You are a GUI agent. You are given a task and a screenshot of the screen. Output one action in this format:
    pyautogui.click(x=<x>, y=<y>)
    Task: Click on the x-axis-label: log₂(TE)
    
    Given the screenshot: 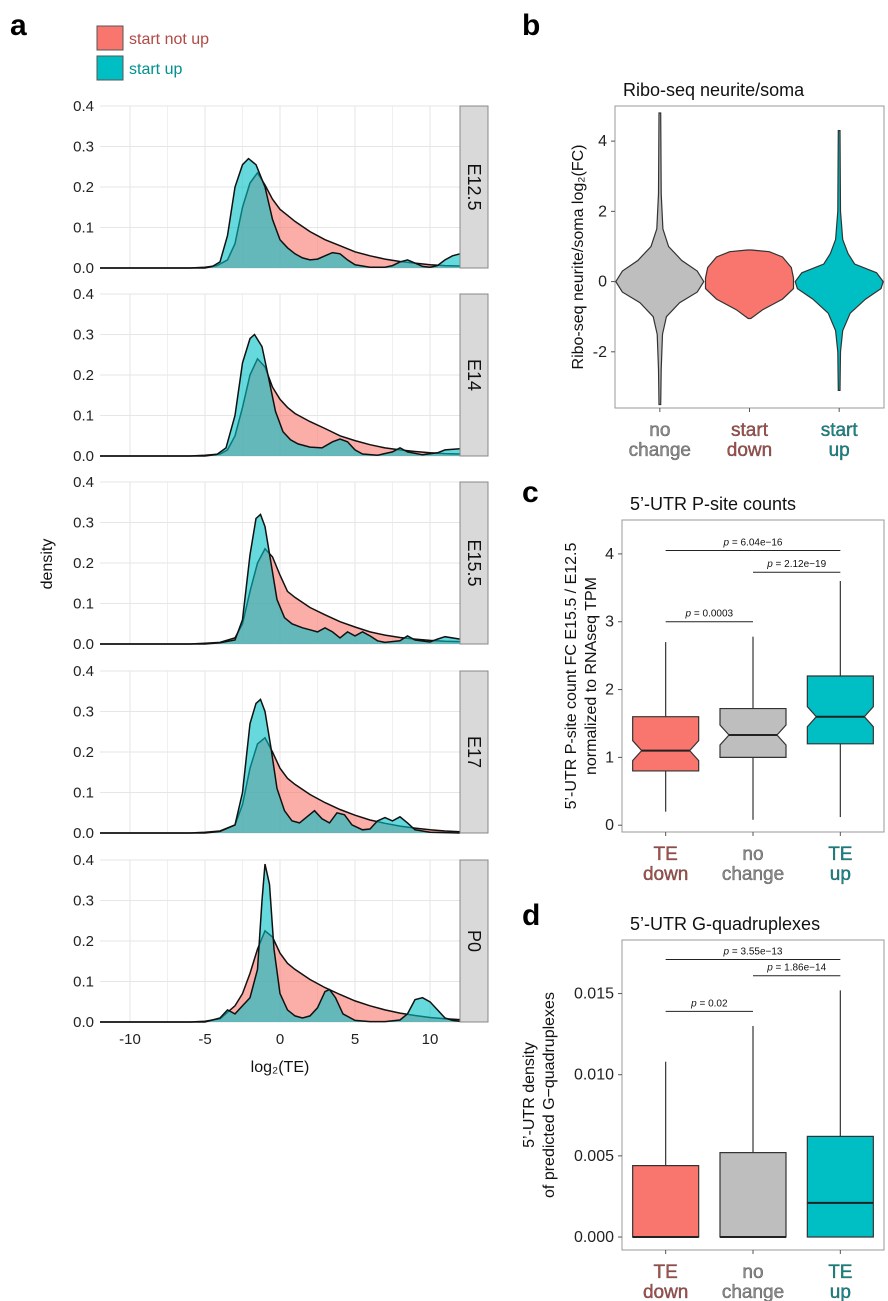 What is the action you would take?
    pyautogui.click(x=280, y=1067)
    